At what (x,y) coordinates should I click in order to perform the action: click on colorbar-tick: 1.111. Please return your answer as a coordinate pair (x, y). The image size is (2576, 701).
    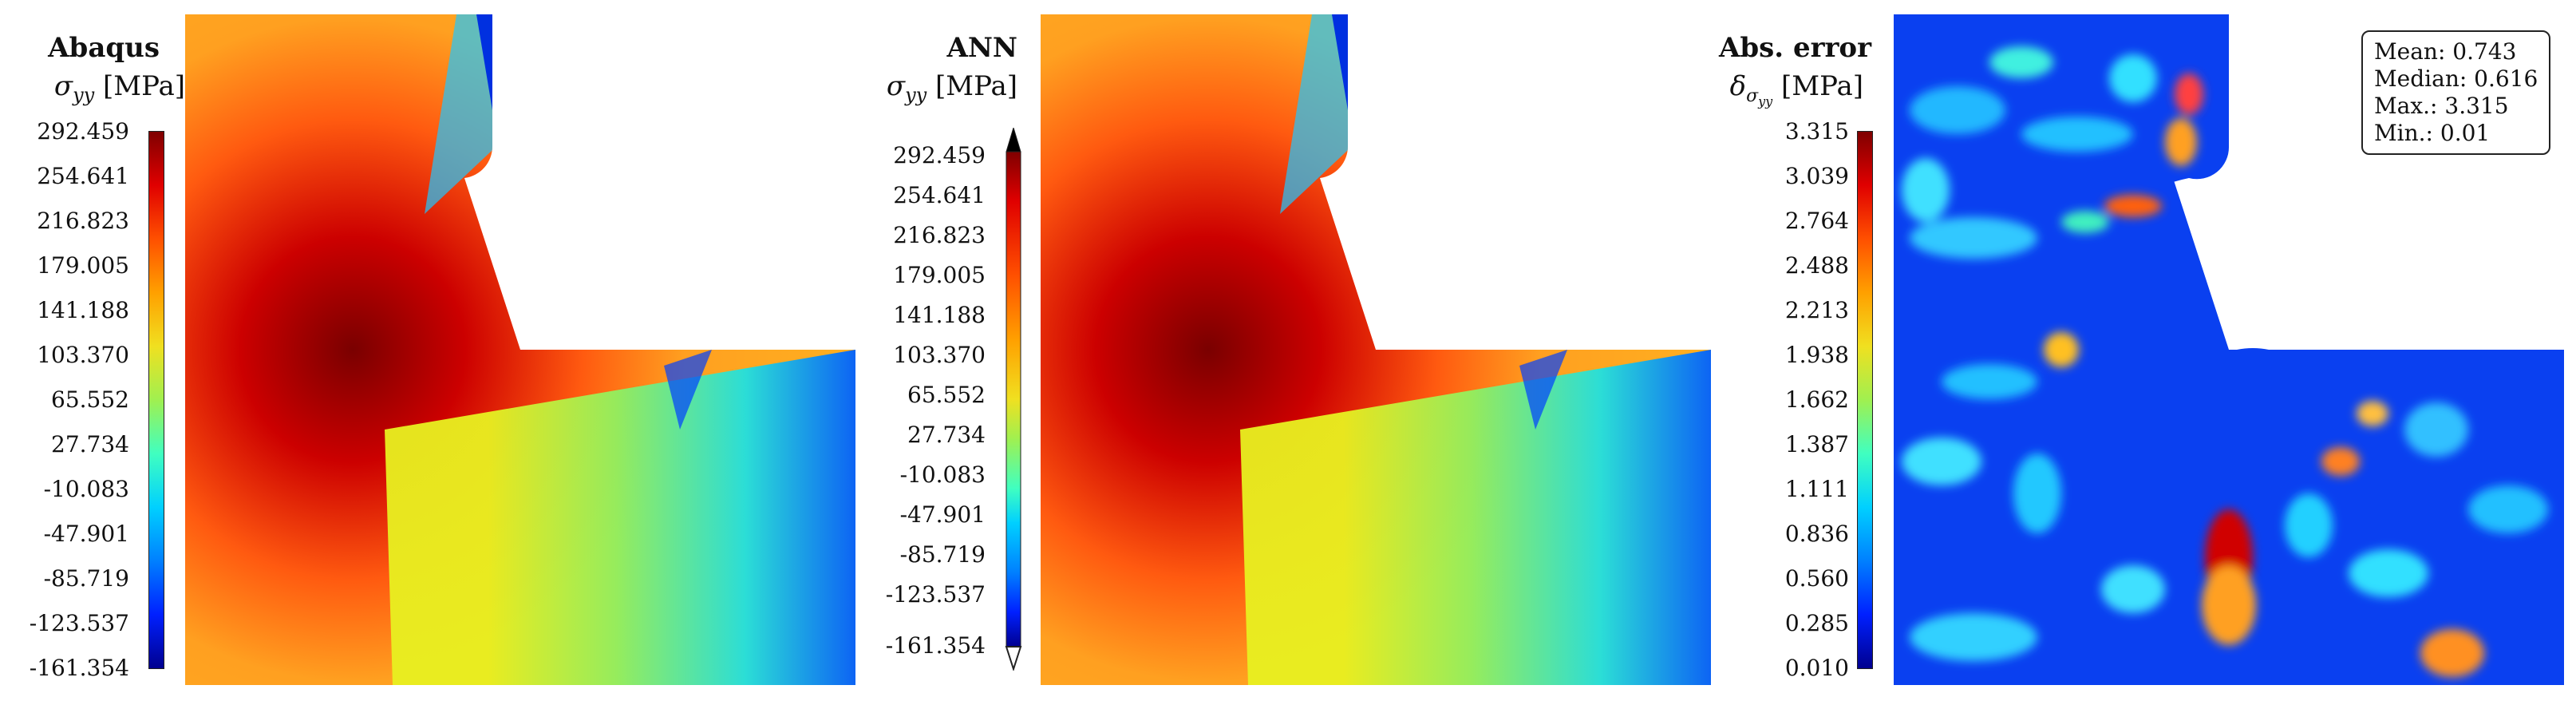
    Looking at the image, I should click on (1816, 489).